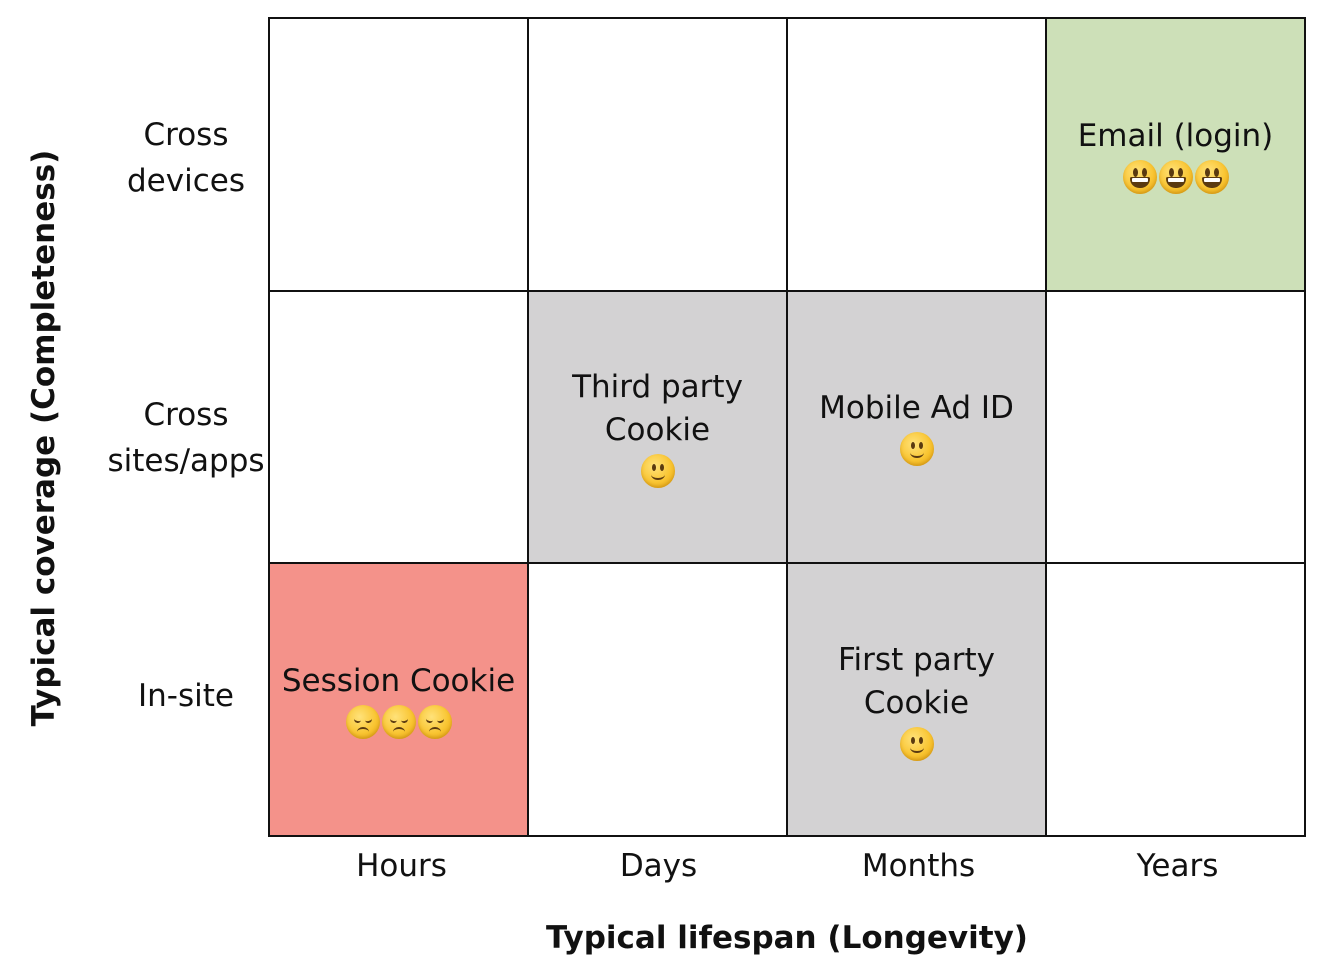 The width and height of the screenshot is (1318, 980). I want to click on row-label-cross-devices: Cross devices, so click(186, 158).